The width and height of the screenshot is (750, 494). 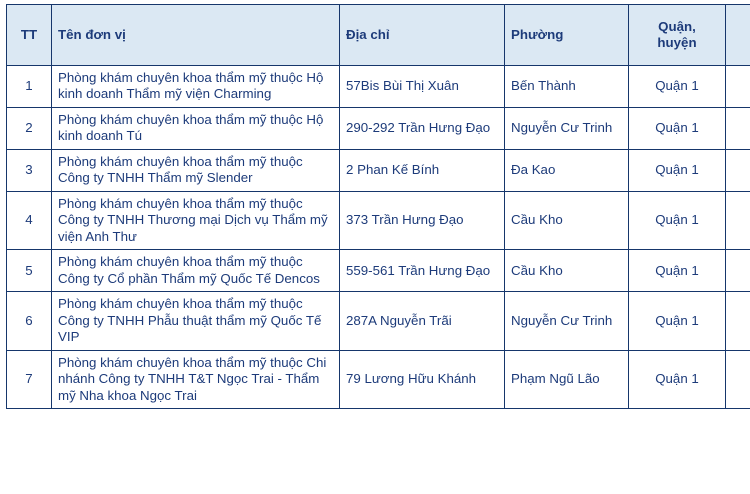 I want to click on column-header-name: Tên đơn vị, so click(x=195, y=35).